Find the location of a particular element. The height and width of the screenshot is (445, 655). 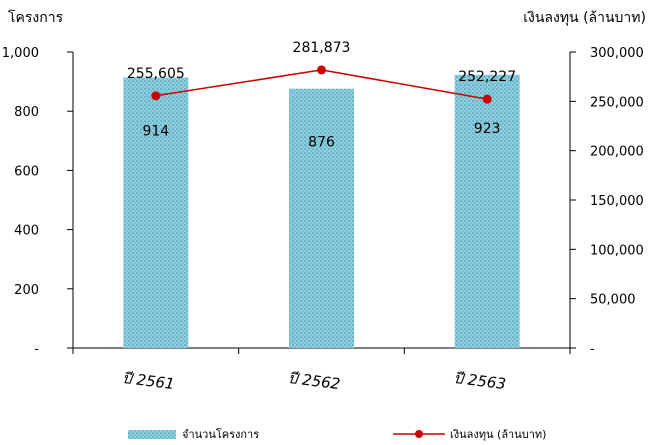

bar-value-label: 923 is located at coordinates (487, 129).